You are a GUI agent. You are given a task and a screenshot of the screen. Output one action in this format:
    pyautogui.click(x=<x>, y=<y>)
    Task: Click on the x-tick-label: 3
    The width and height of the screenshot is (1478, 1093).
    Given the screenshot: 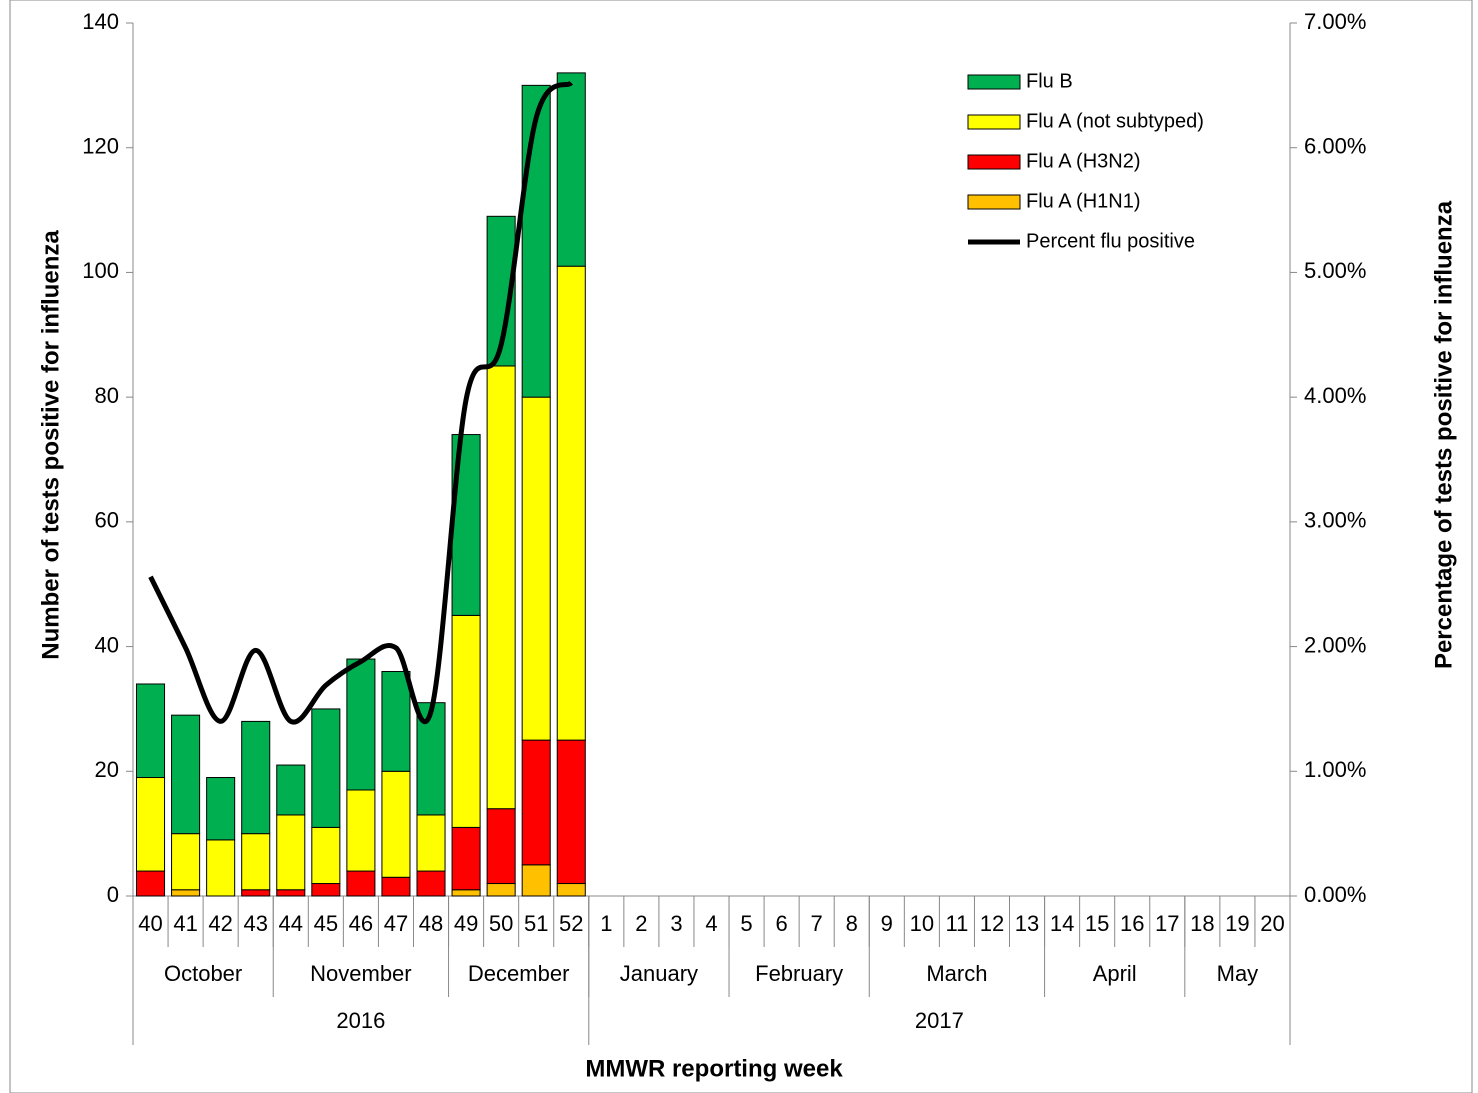 What is the action you would take?
    pyautogui.click(x=676, y=923)
    